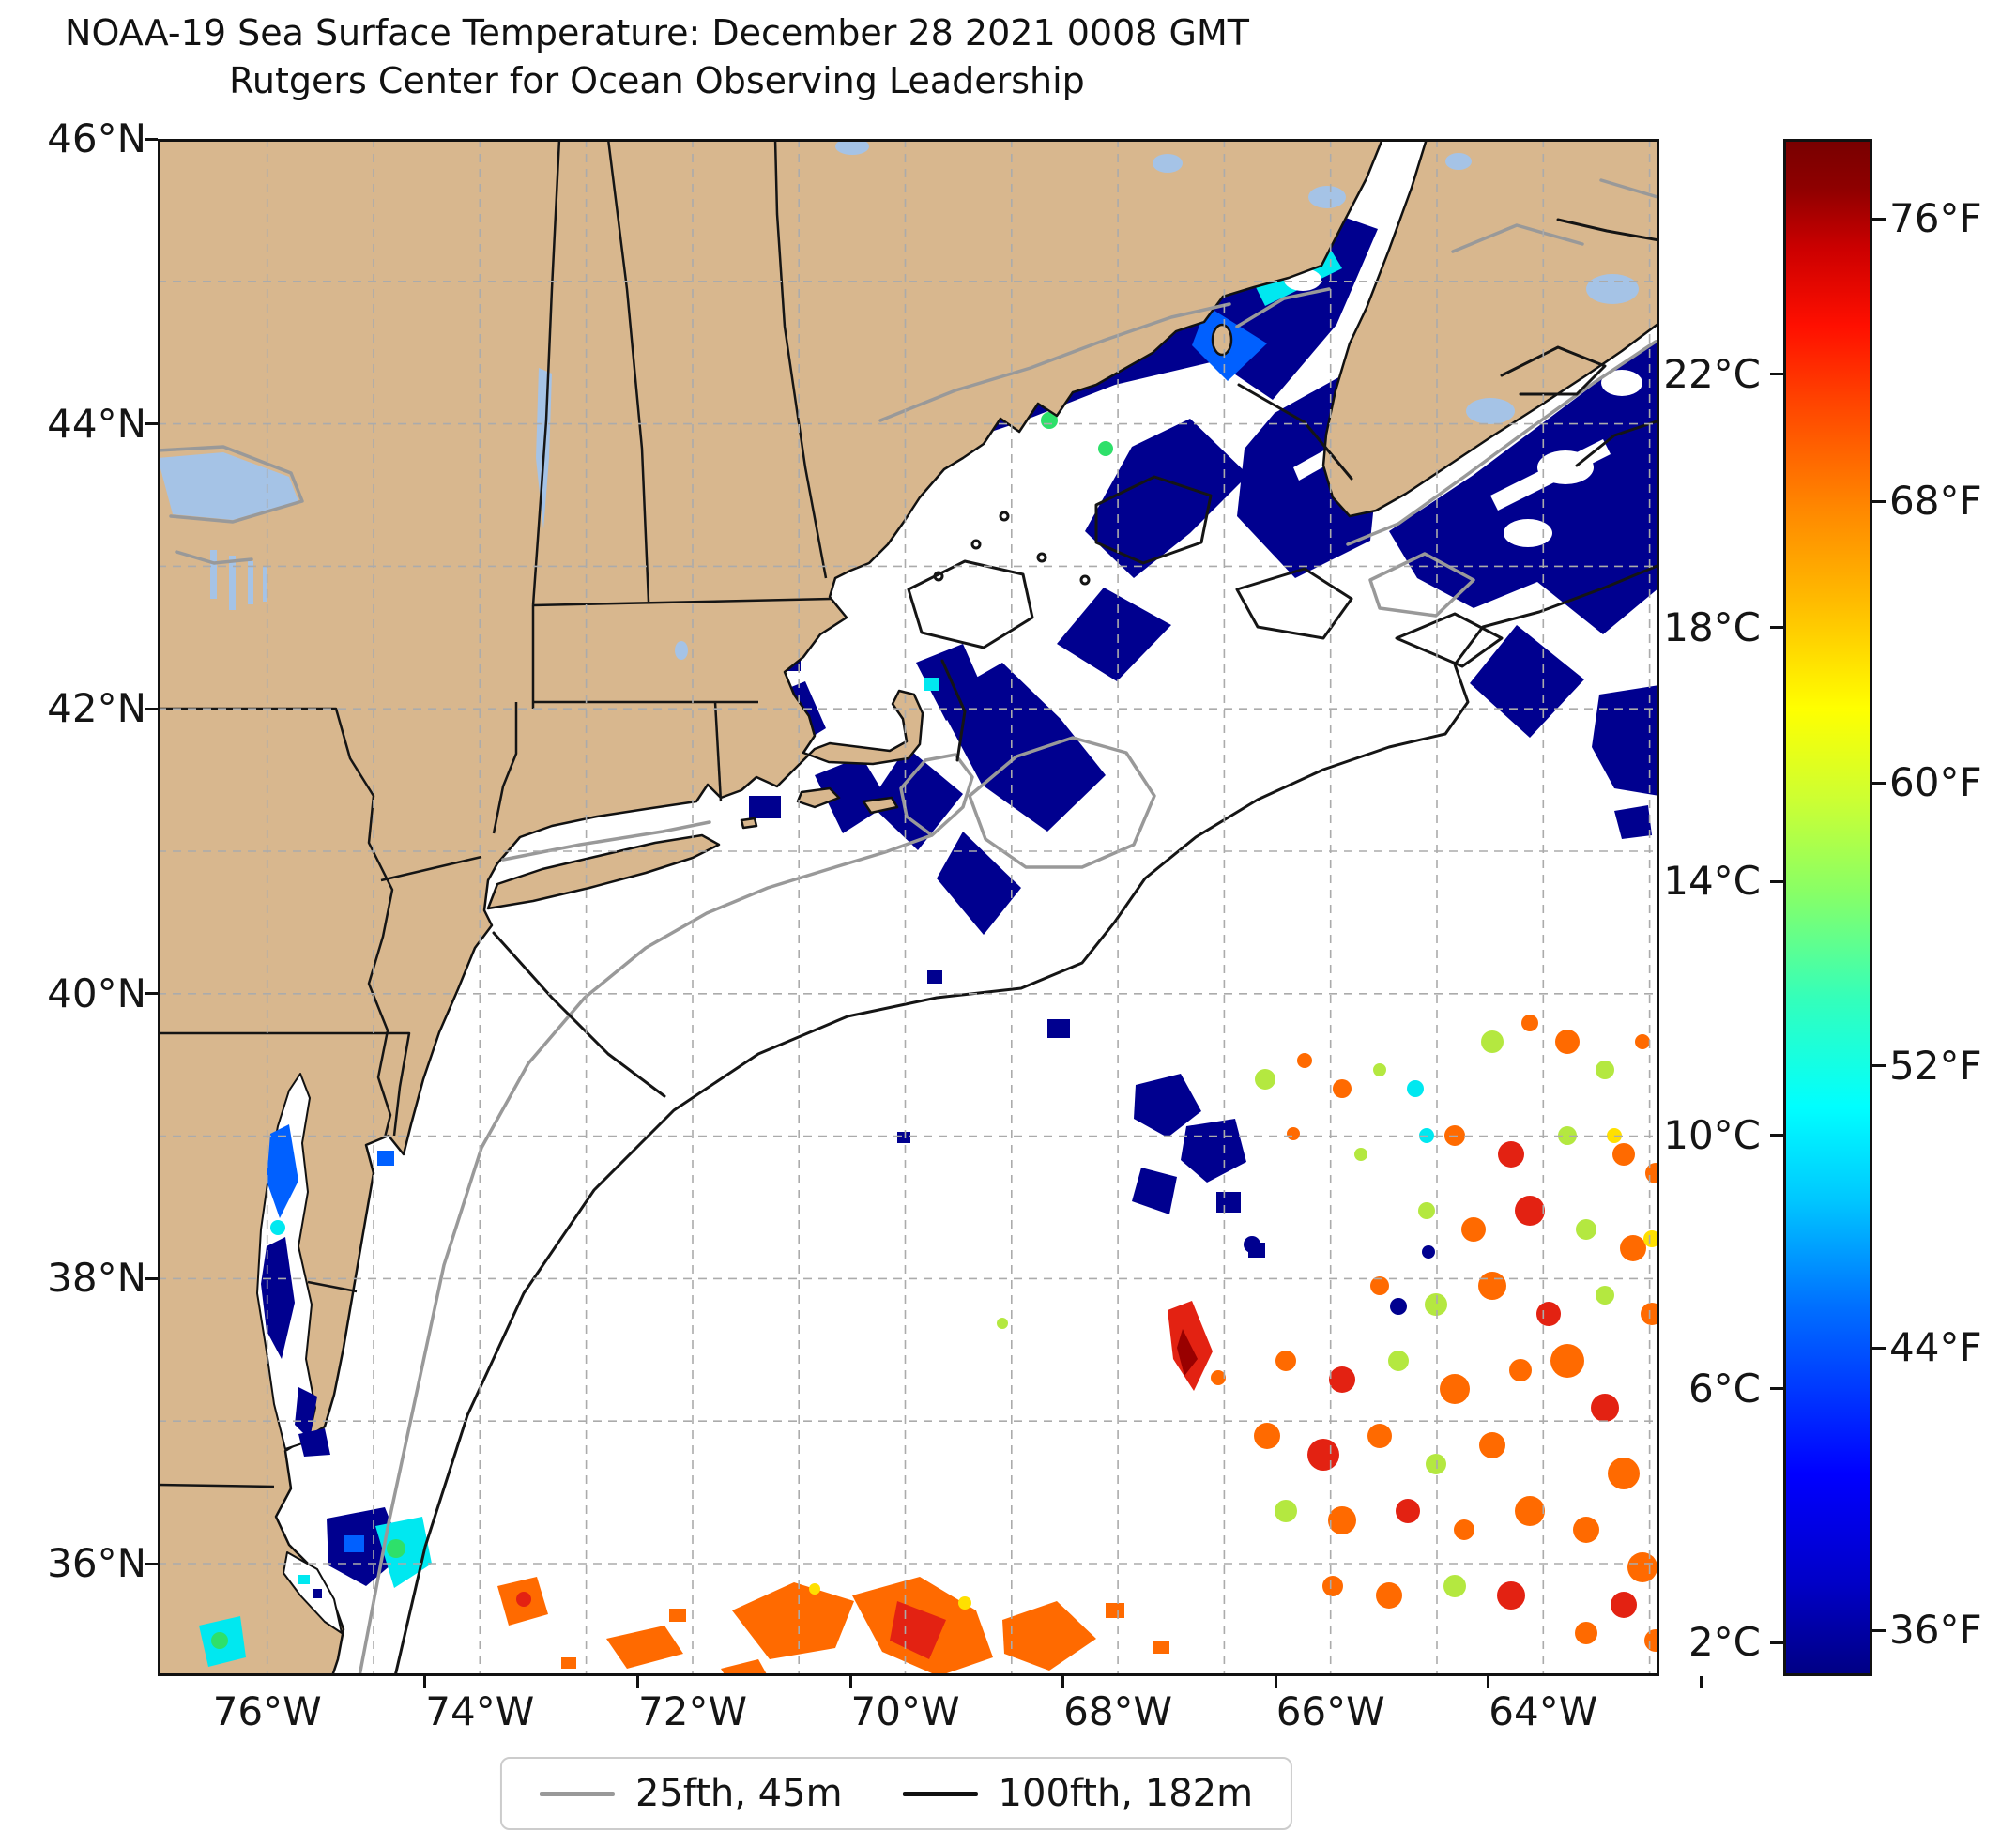 The width and height of the screenshot is (2016, 1847). Describe the element at coordinates (577, 1793) in the screenshot. I see `legend-line-gray` at that location.